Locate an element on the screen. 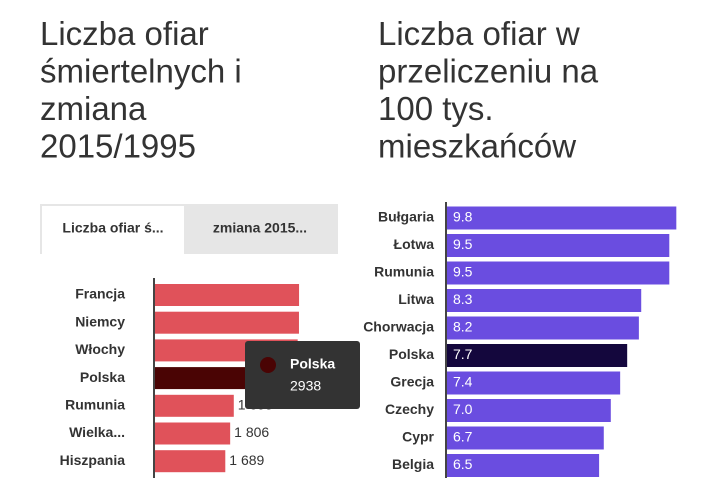 The width and height of the screenshot is (710, 478). category-label: Włochy is located at coordinates (100, 349).